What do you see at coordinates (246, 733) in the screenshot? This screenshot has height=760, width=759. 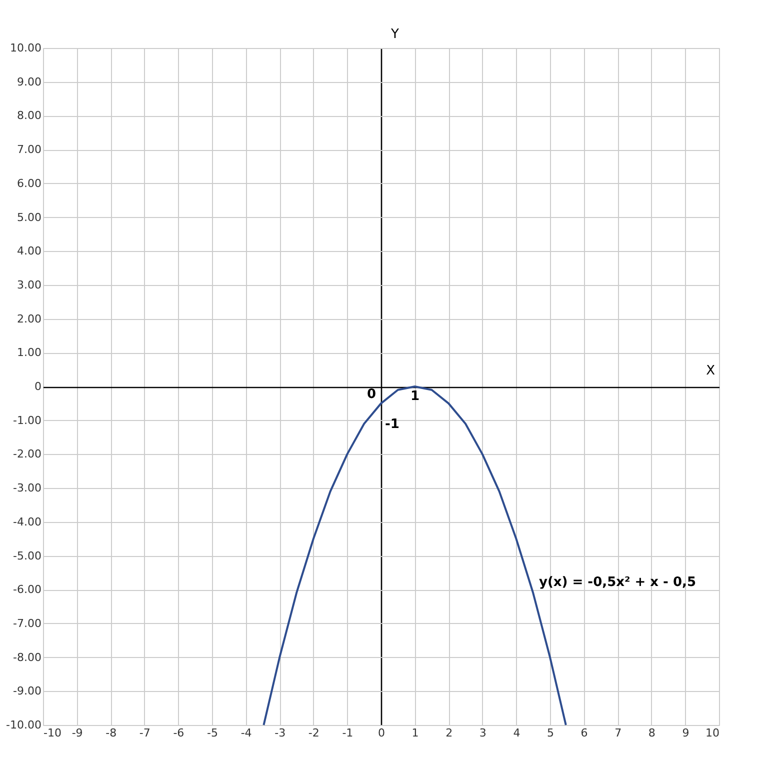 I see `x-tick-label: -4` at bounding box center [246, 733].